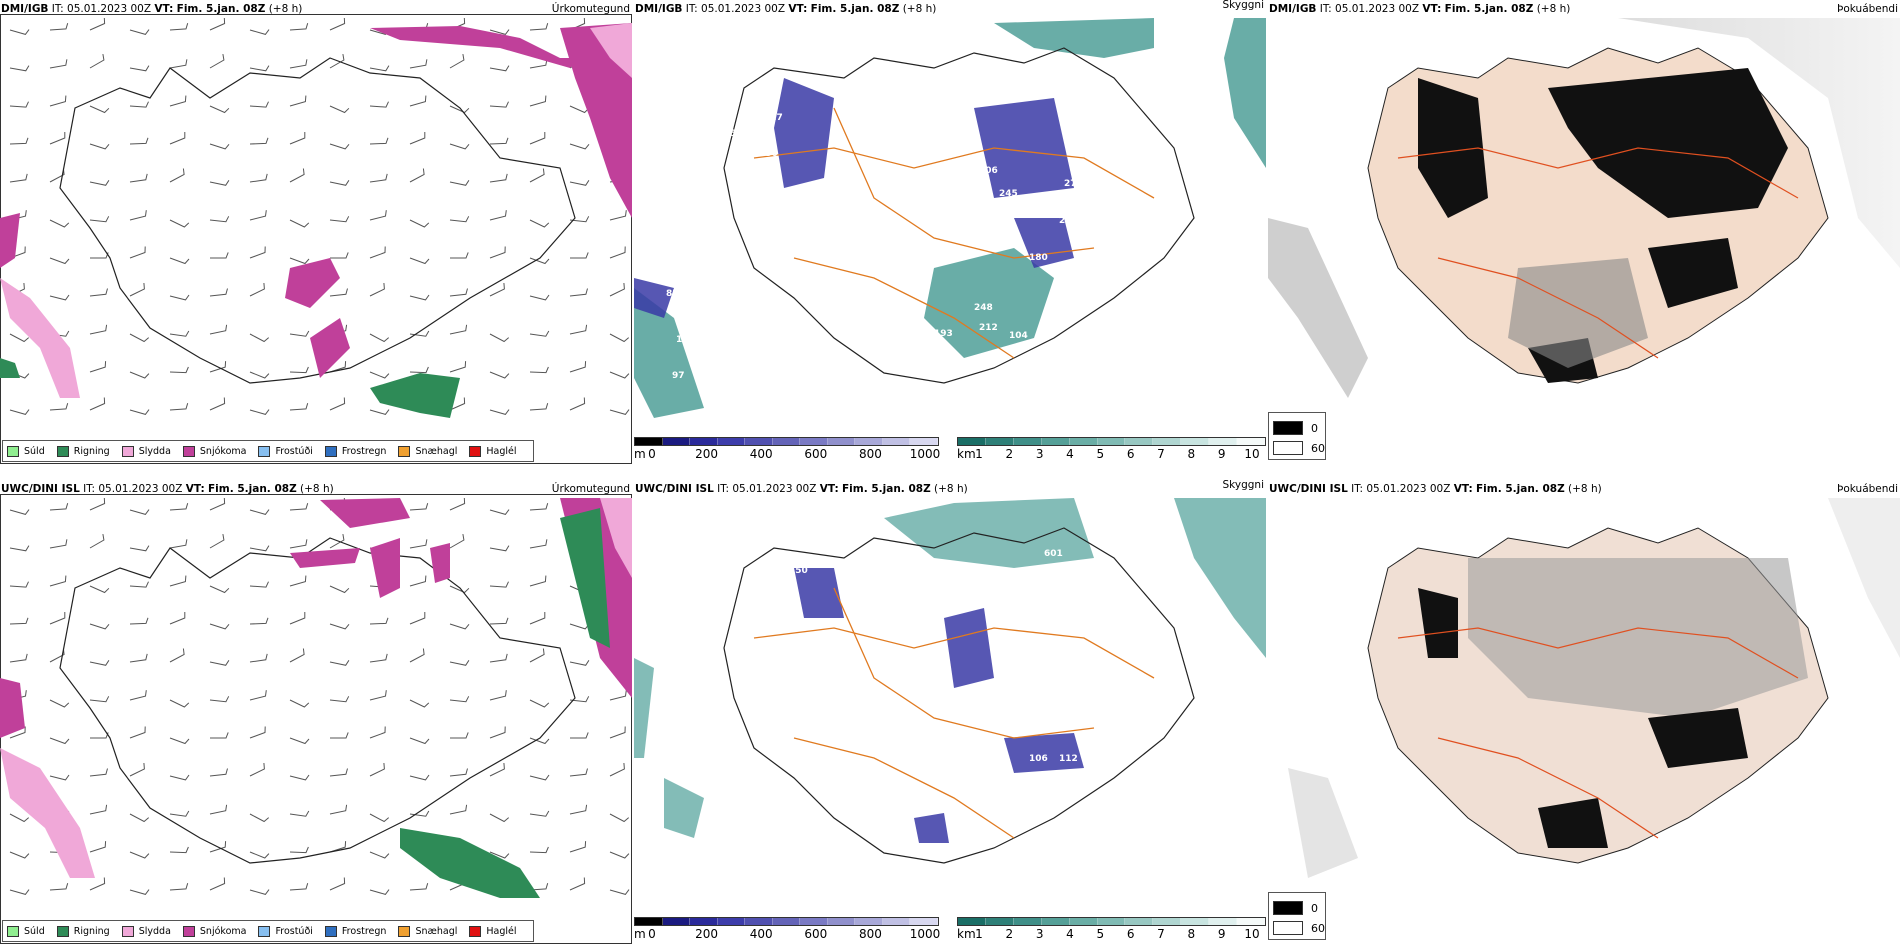  Describe the element at coordinates (707, 934) in the screenshot. I see `colorbar-tick: 200` at that location.